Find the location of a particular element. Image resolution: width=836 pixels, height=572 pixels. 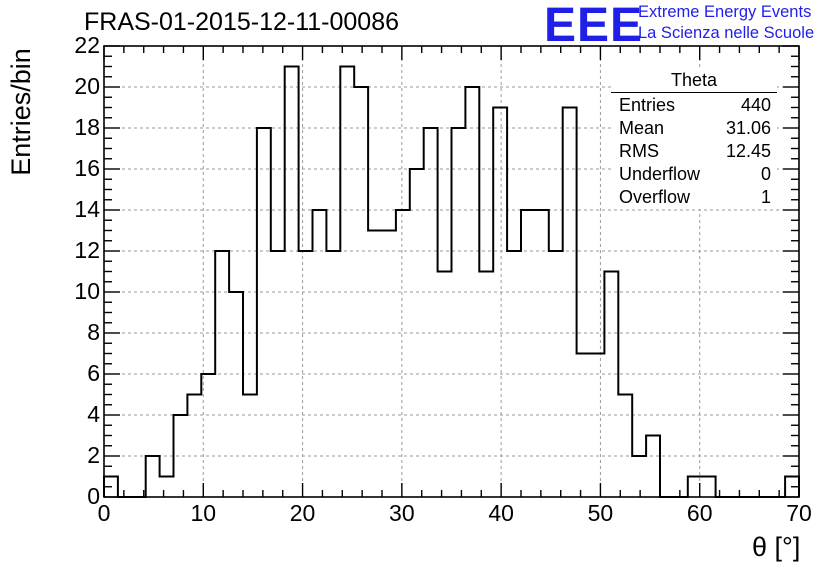

y-axis-label: Entries/bin is located at coordinates (21, 112).